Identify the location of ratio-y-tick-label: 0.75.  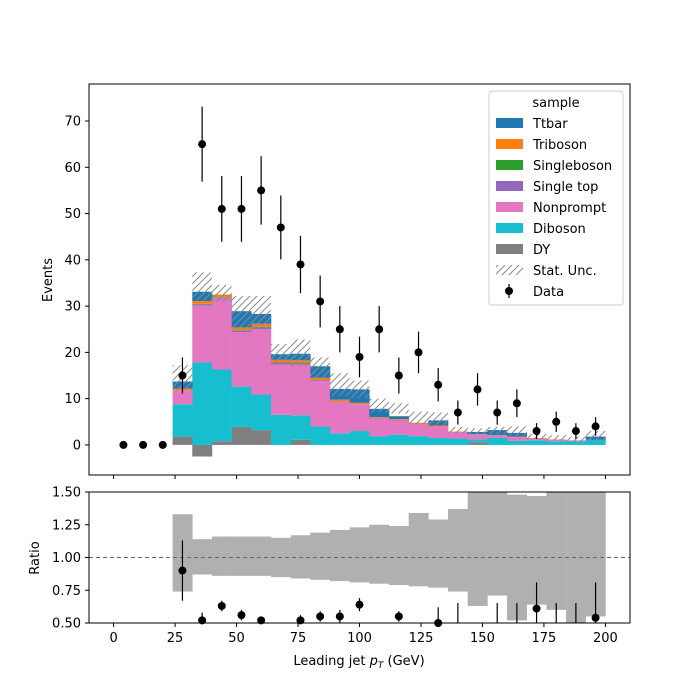
(66, 591).